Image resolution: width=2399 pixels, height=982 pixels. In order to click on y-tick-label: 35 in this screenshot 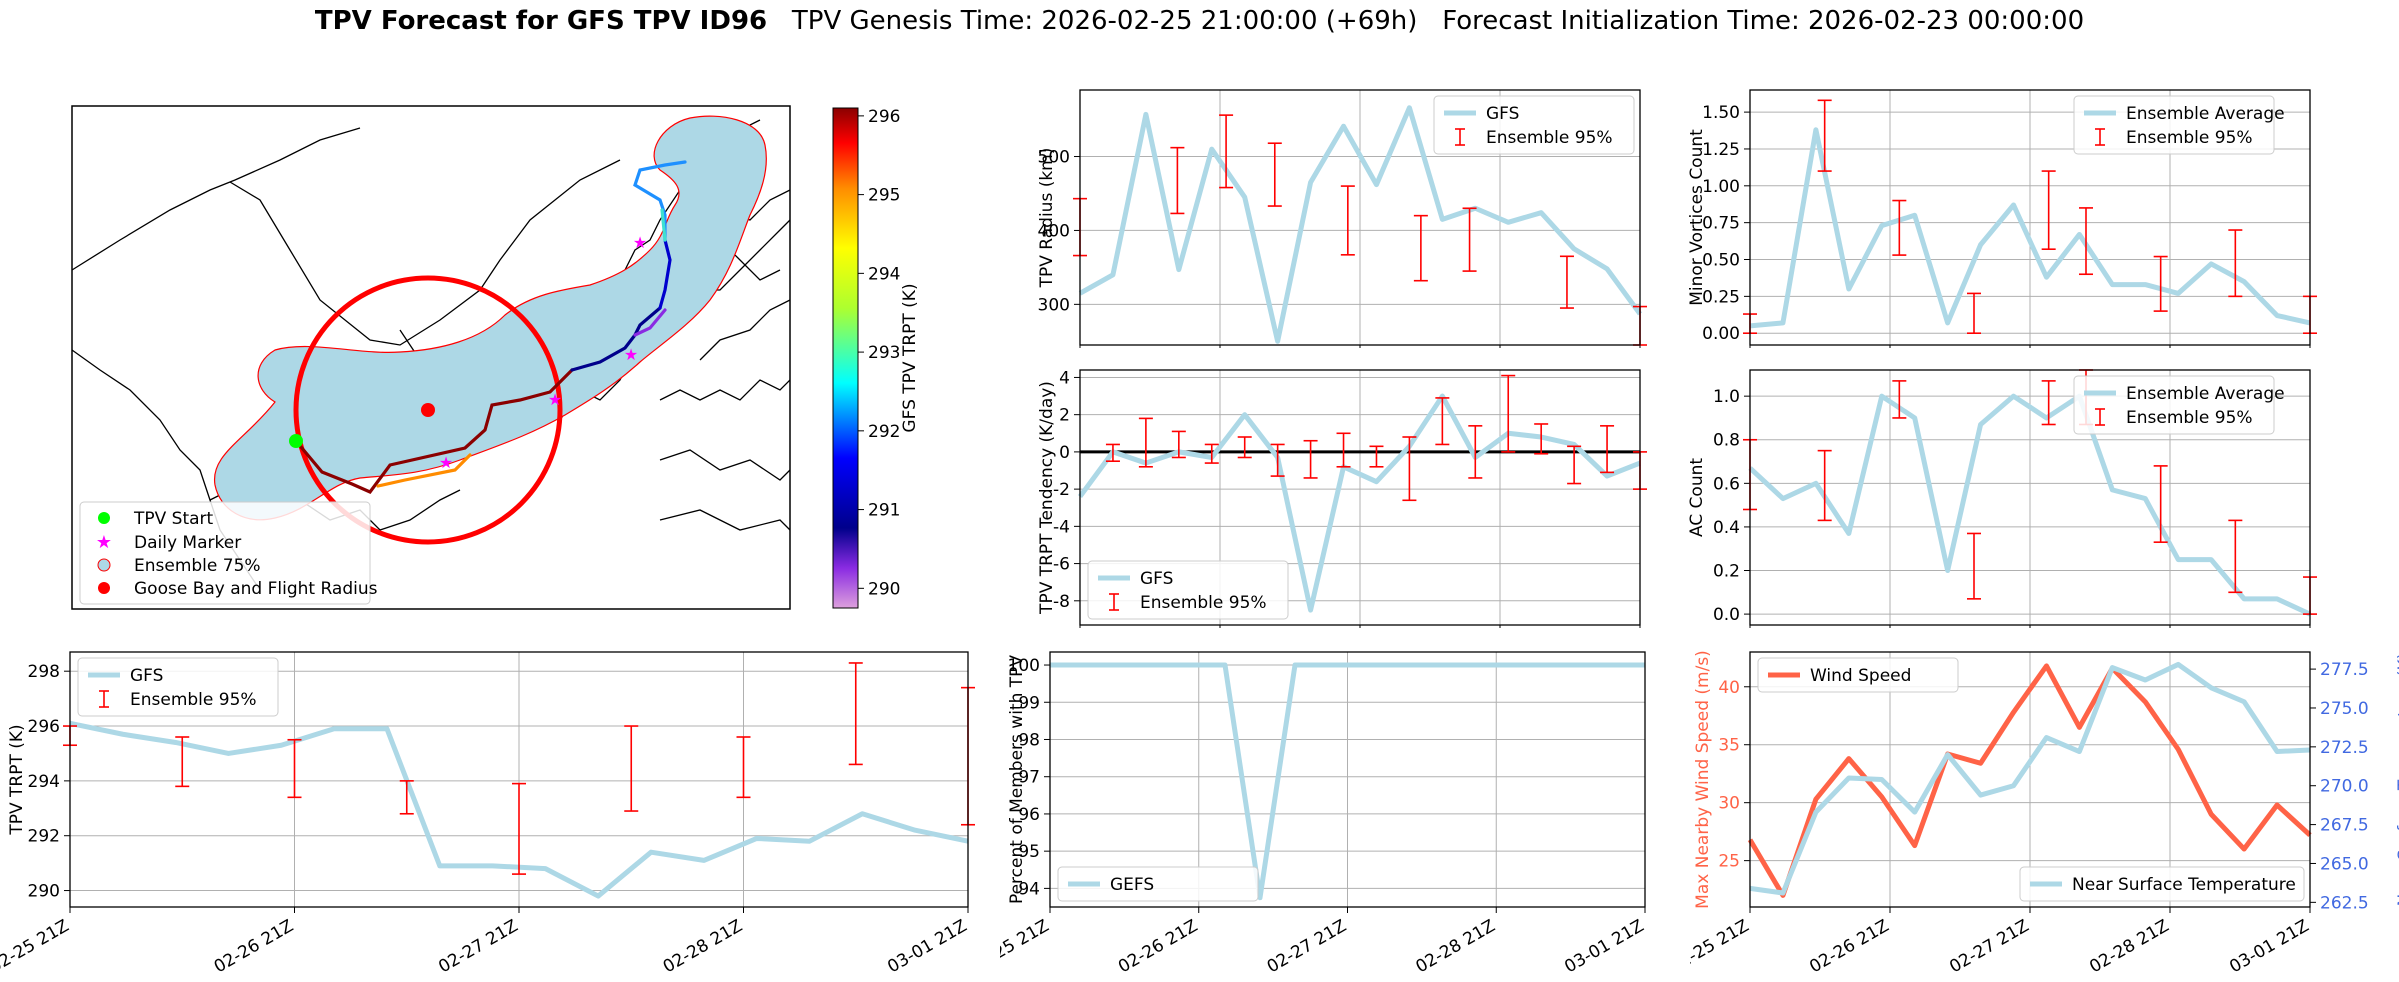, I will do `click(1729, 746)`.